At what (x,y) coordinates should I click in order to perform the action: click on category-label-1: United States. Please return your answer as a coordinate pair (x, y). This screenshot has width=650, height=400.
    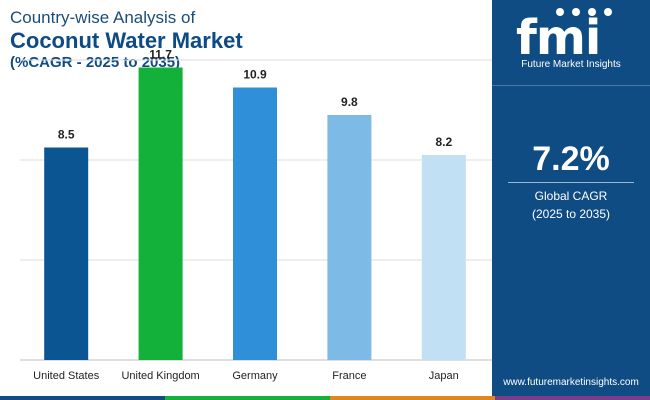
    Looking at the image, I should click on (66, 376).